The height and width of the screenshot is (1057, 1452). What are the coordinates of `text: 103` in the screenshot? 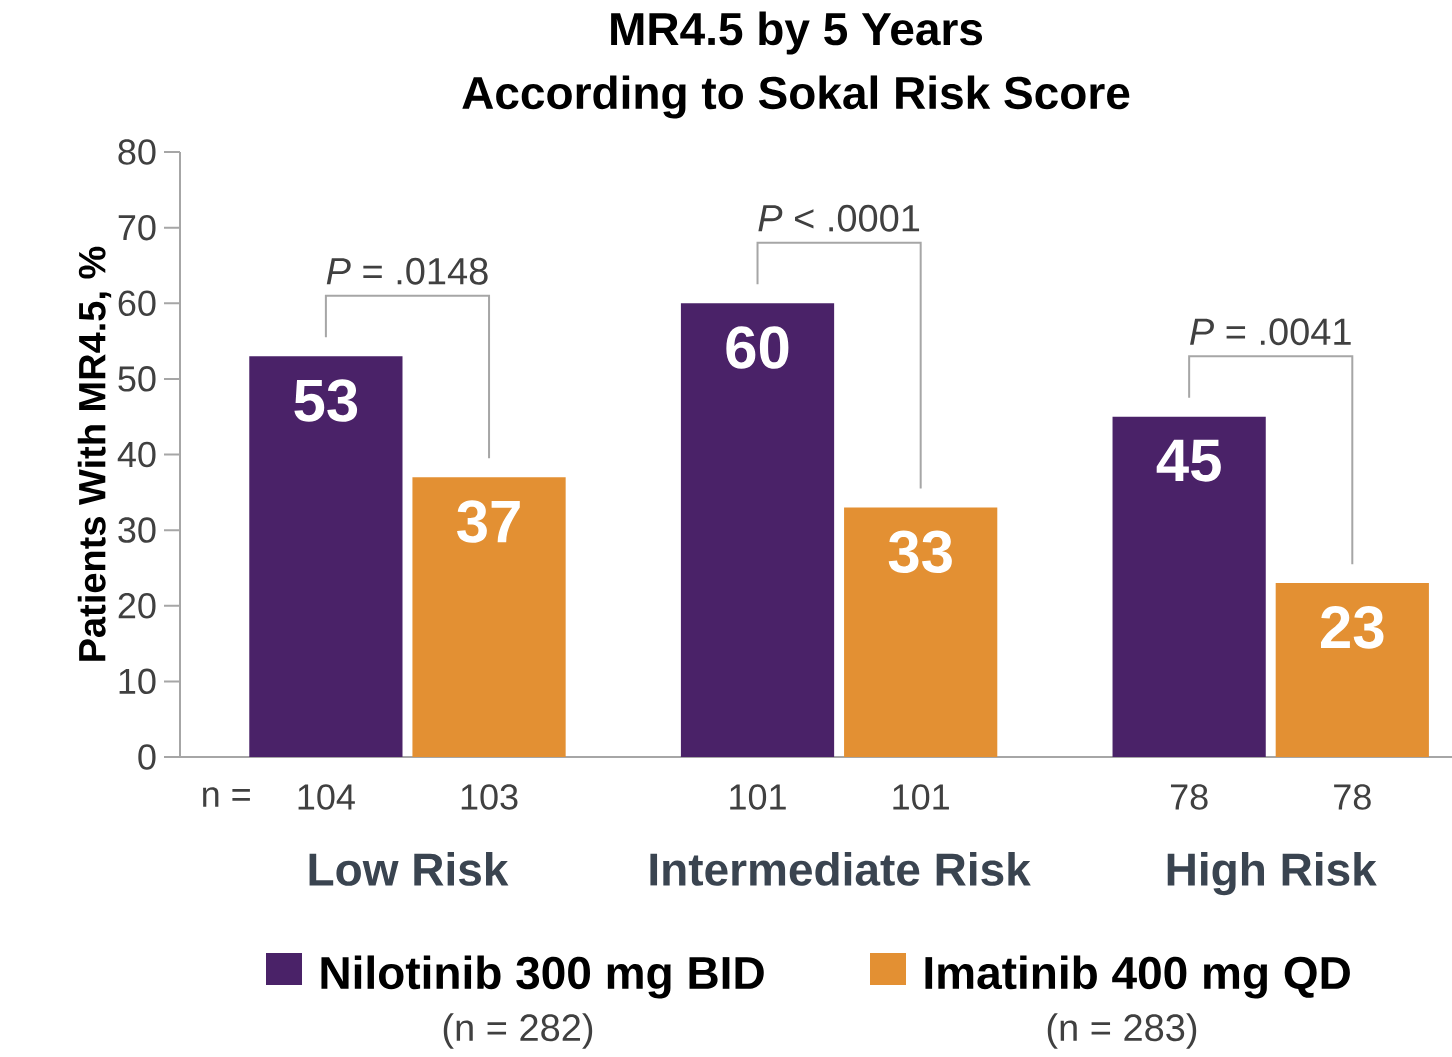 It's located at (489, 797).